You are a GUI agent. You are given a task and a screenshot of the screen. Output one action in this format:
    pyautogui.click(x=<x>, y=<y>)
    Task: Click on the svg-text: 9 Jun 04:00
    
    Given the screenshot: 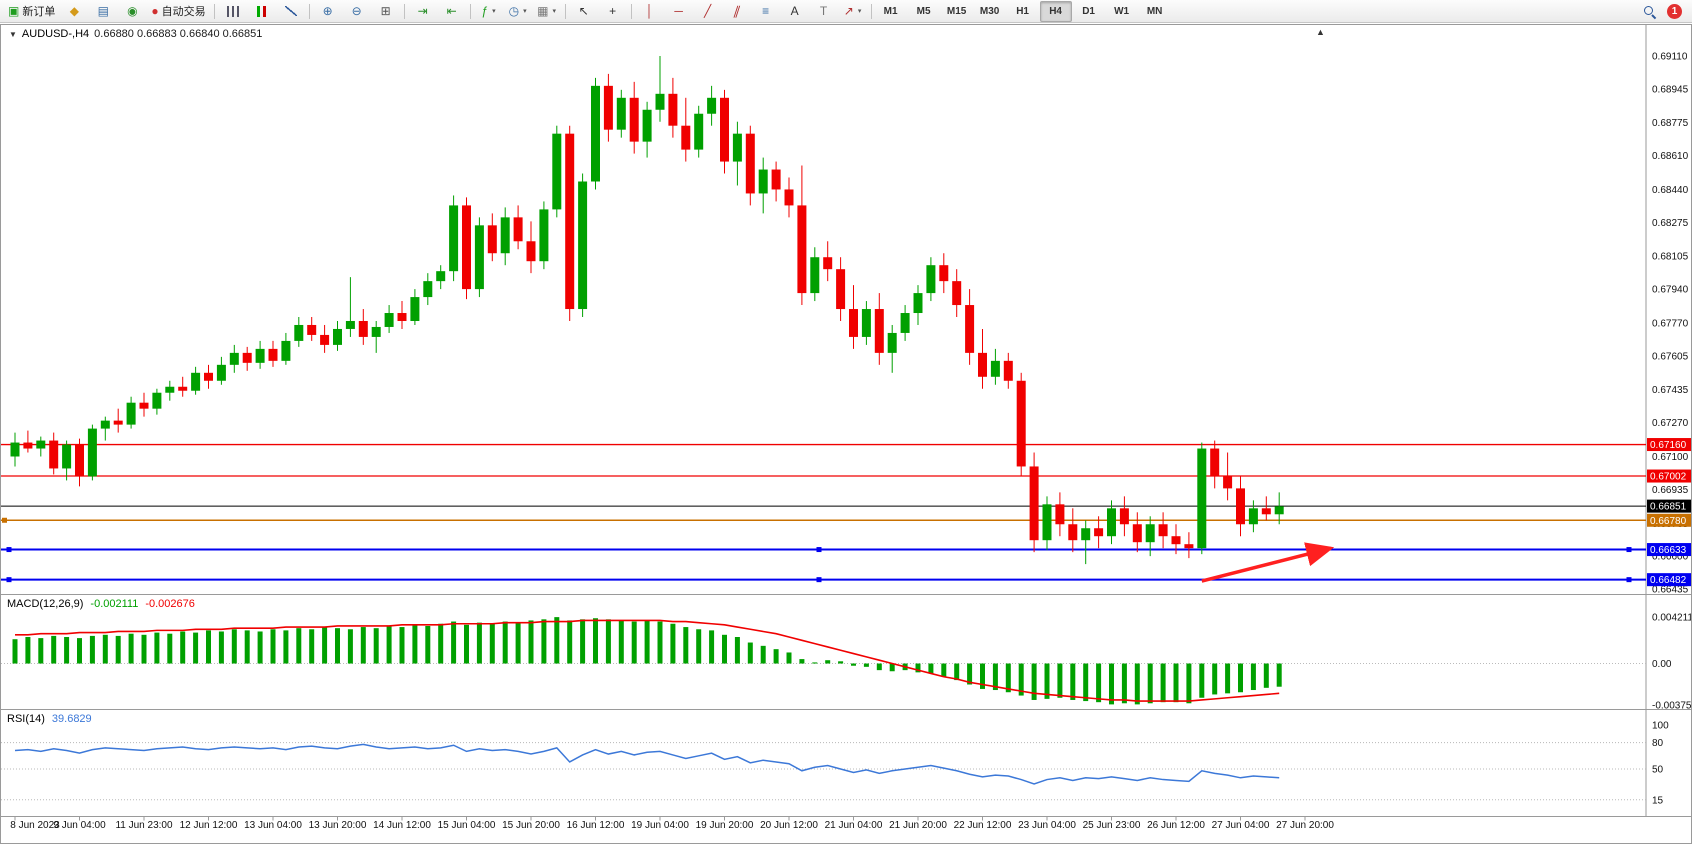 What is the action you would take?
    pyautogui.click(x=79, y=825)
    